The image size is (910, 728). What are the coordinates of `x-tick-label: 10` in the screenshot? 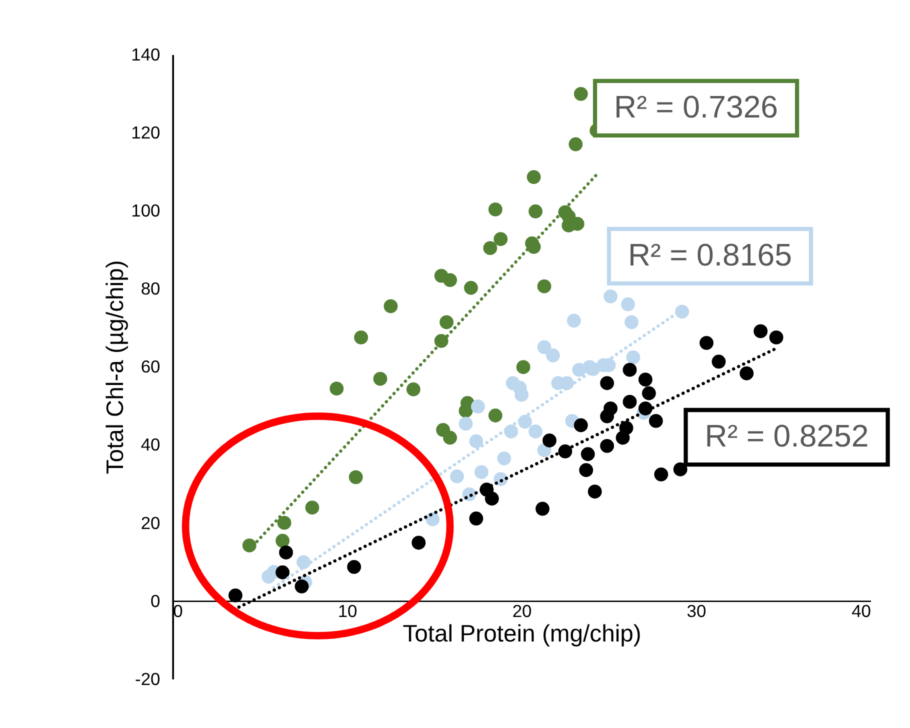 It's located at (348, 610).